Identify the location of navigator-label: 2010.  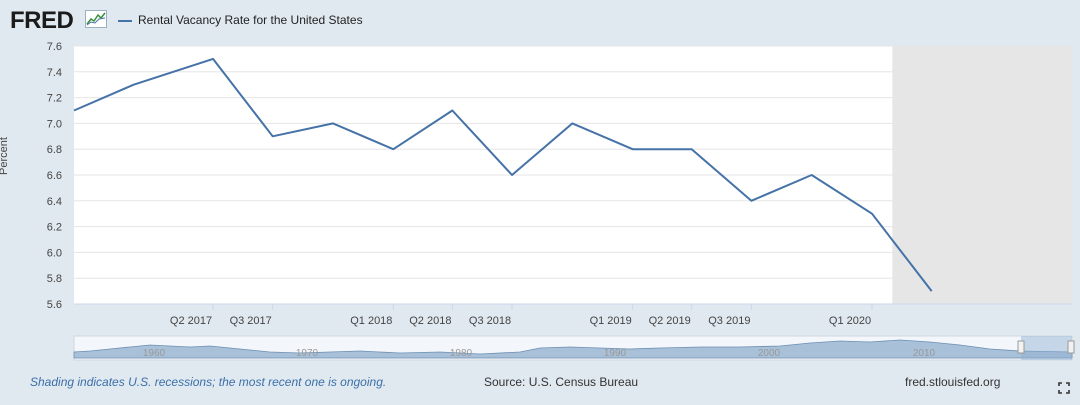
(924, 353).